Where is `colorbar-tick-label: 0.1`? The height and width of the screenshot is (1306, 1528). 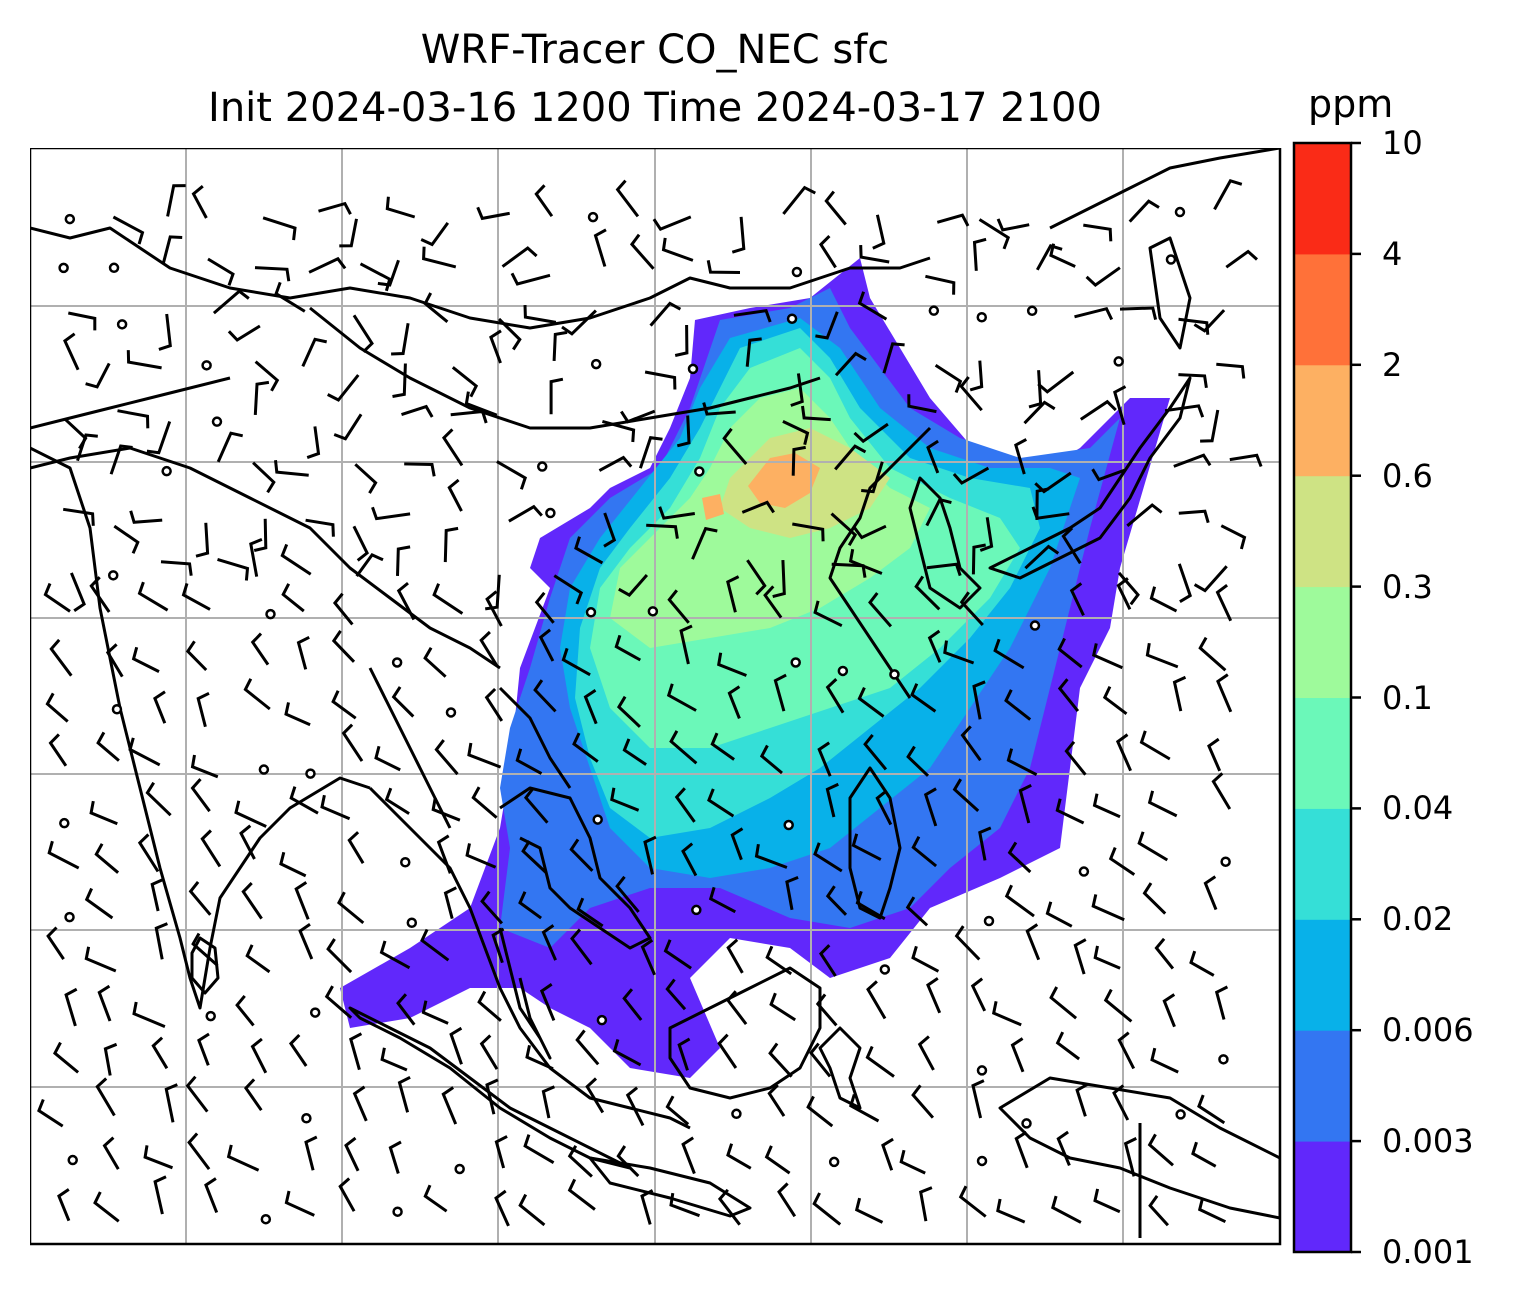
colorbar-tick-label: 0.1 is located at coordinates (1407, 697).